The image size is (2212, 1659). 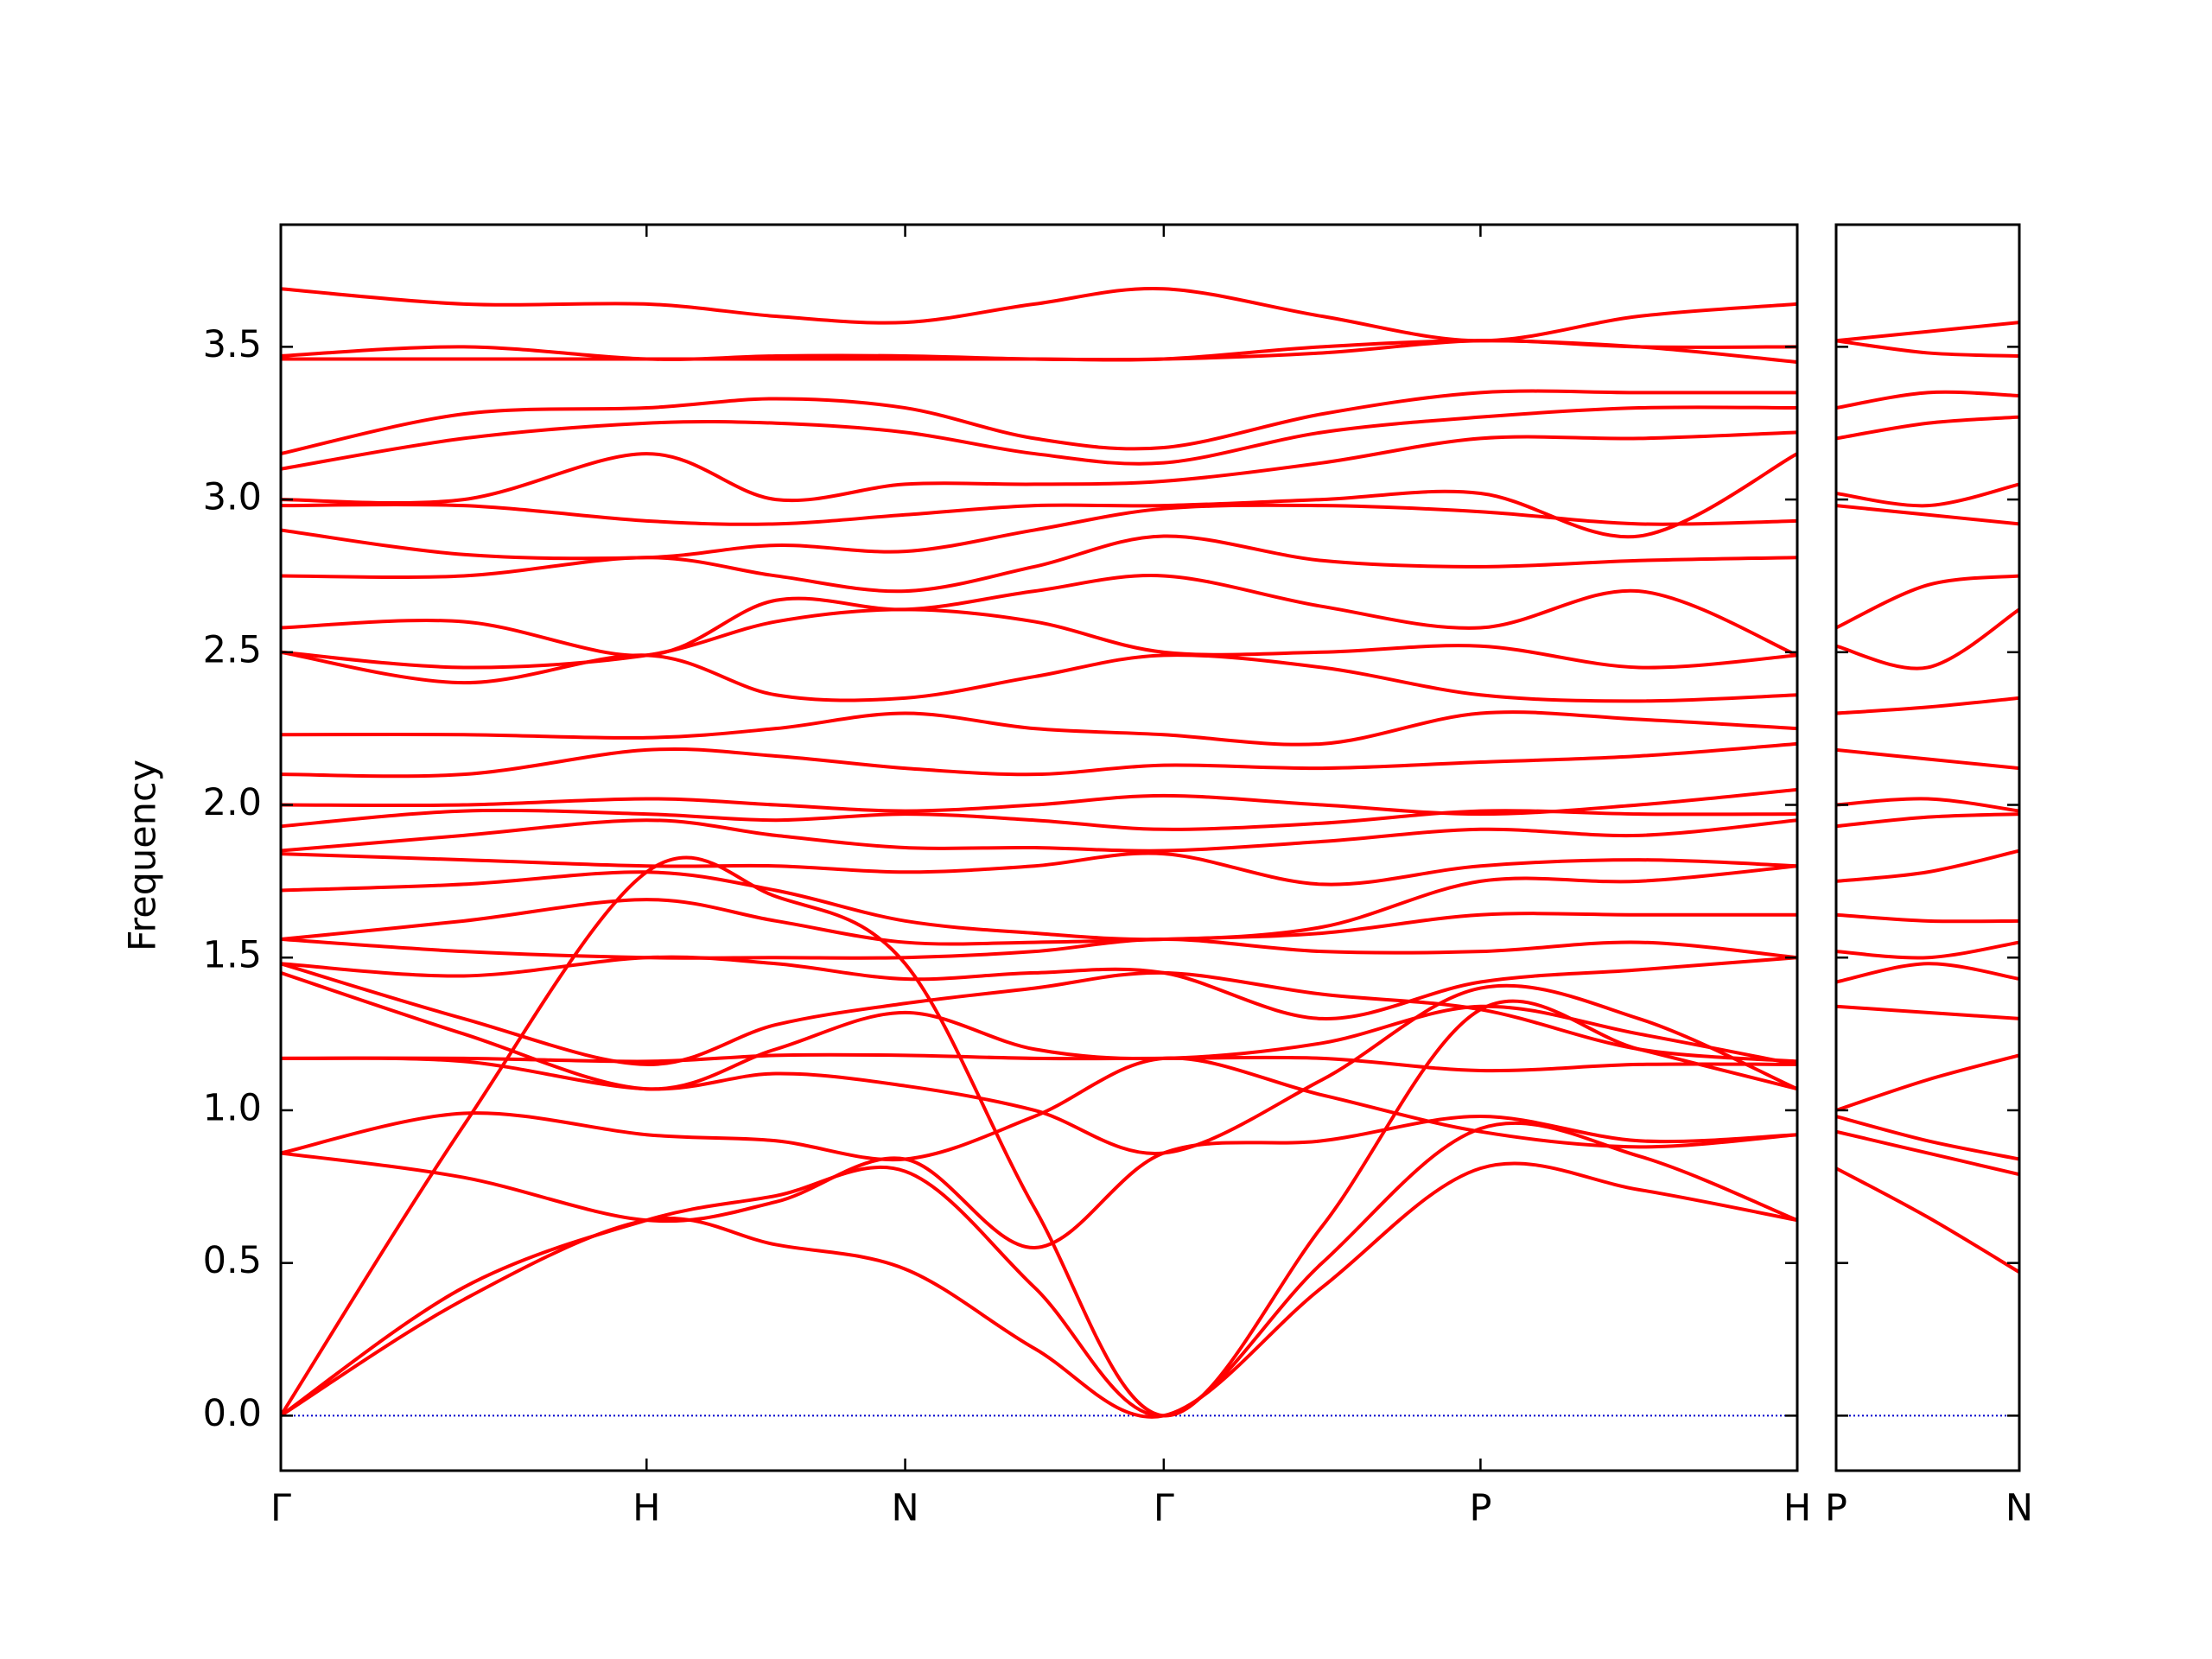 I want to click on plot-frame, so click(x=1927, y=847).